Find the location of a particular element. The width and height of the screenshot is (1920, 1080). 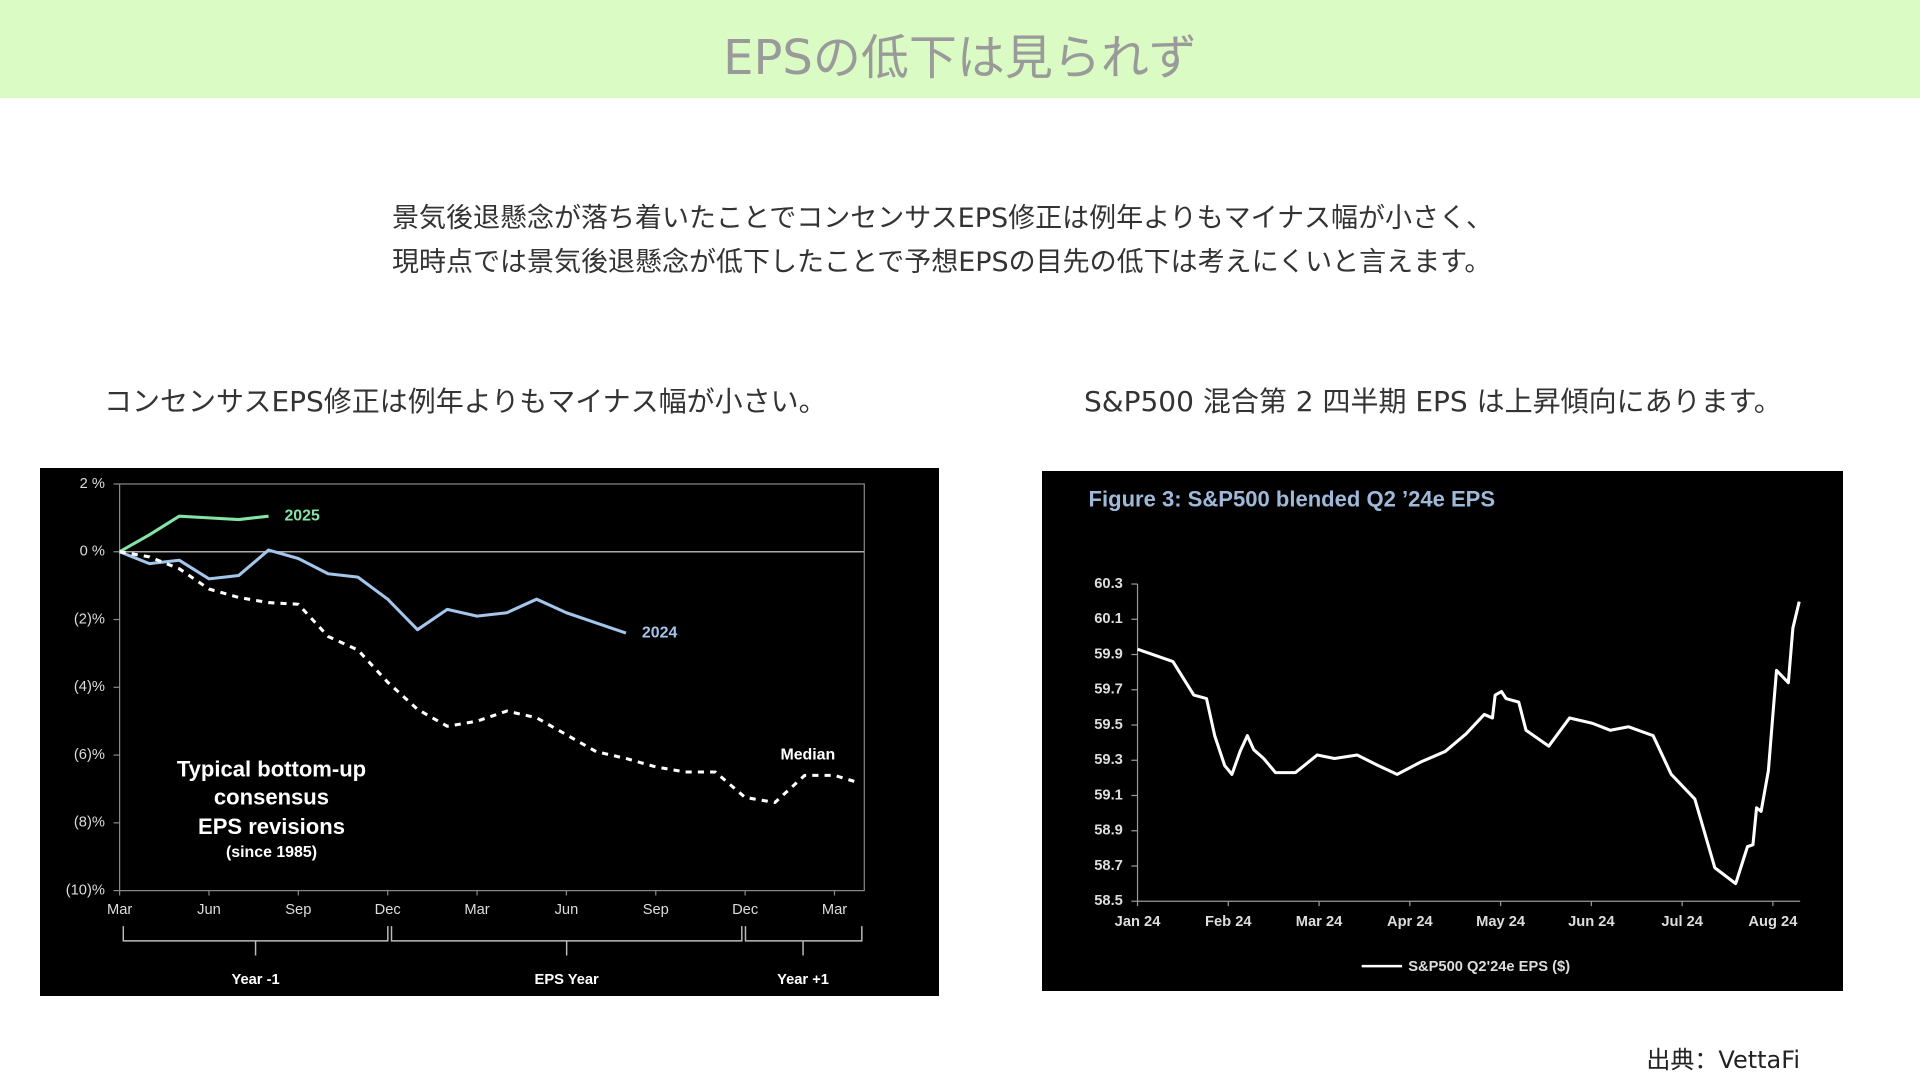

y-tick-label: (10)% is located at coordinates (85, 890).